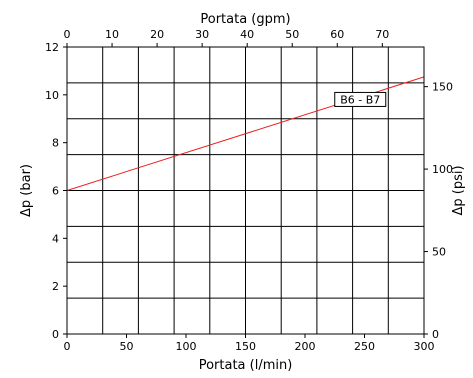 Image resolution: width=473 pixels, height=378 pixels. What do you see at coordinates (337, 34) in the screenshot?
I see `x-top-tick-label: 60` at bounding box center [337, 34].